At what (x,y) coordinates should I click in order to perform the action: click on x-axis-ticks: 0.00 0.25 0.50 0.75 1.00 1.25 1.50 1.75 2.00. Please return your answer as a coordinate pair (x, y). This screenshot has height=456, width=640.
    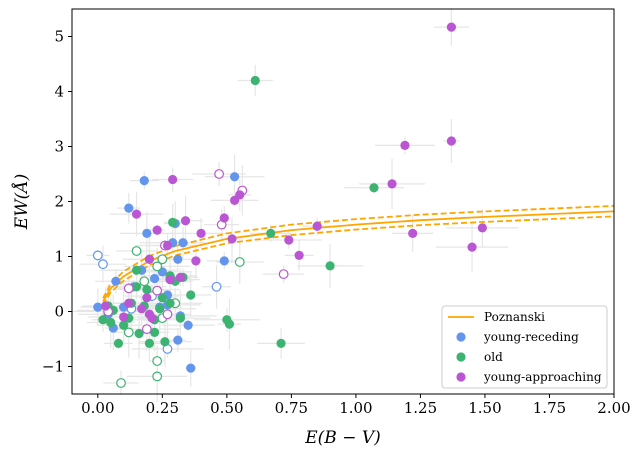
    Looking at the image, I should click on (356, 405).